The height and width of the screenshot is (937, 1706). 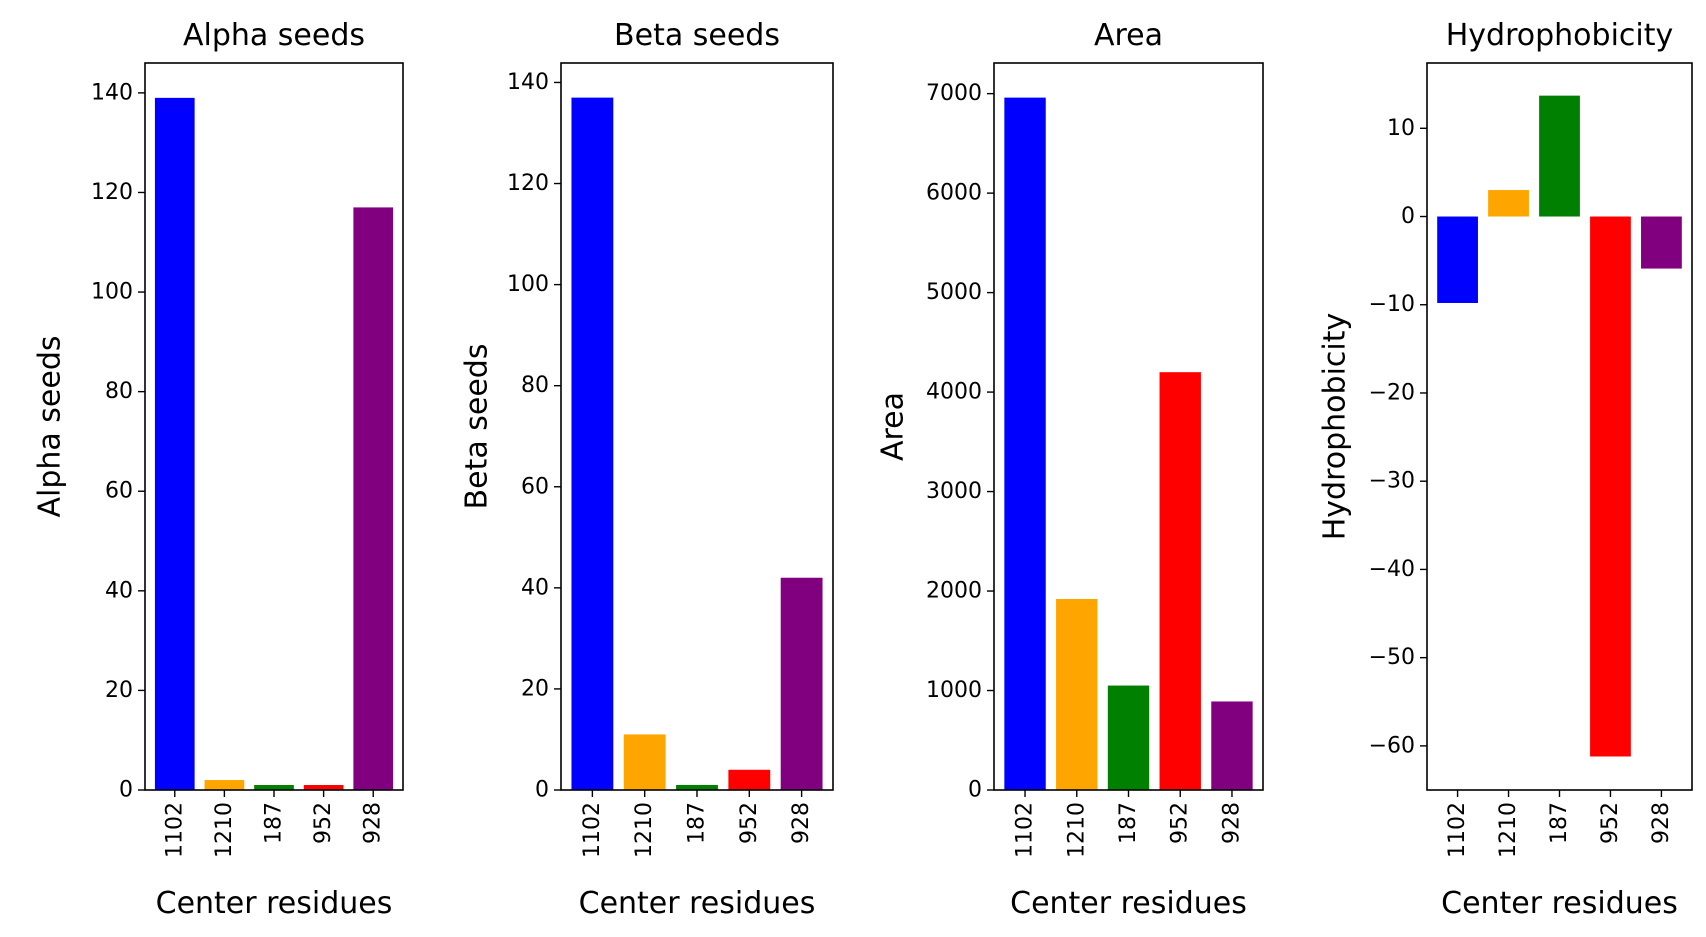 I want to click on y-tick-label: 7000, so click(x=954, y=93).